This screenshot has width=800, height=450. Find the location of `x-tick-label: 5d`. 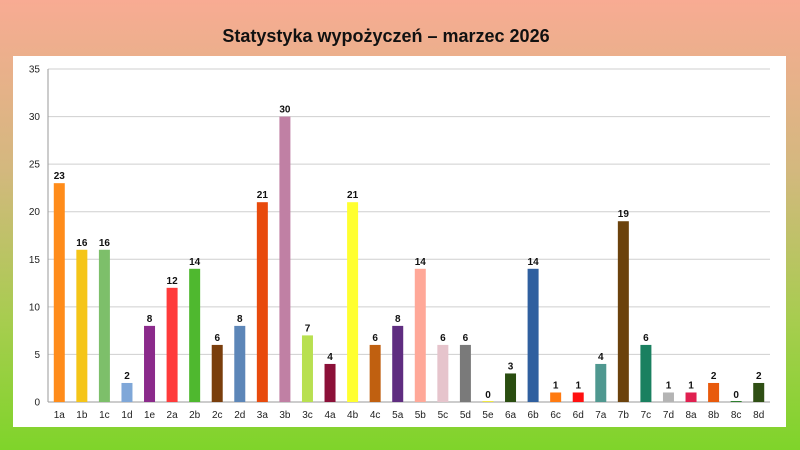

x-tick-label: 5d is located at coordinates (465, 415).